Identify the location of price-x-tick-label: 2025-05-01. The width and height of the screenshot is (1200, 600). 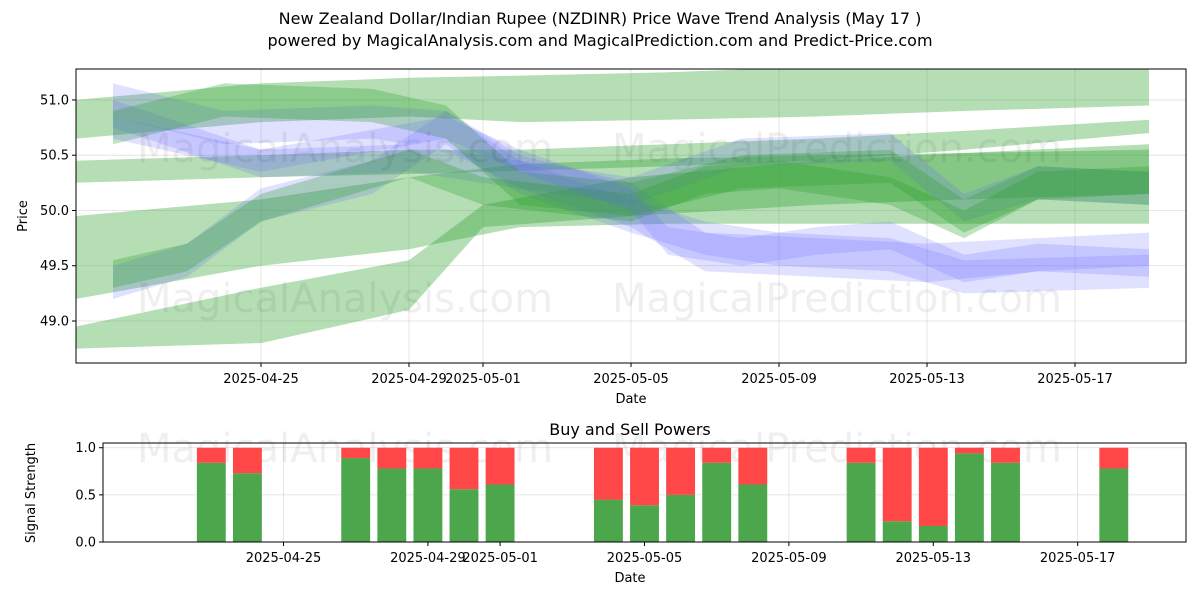
(483, 379).